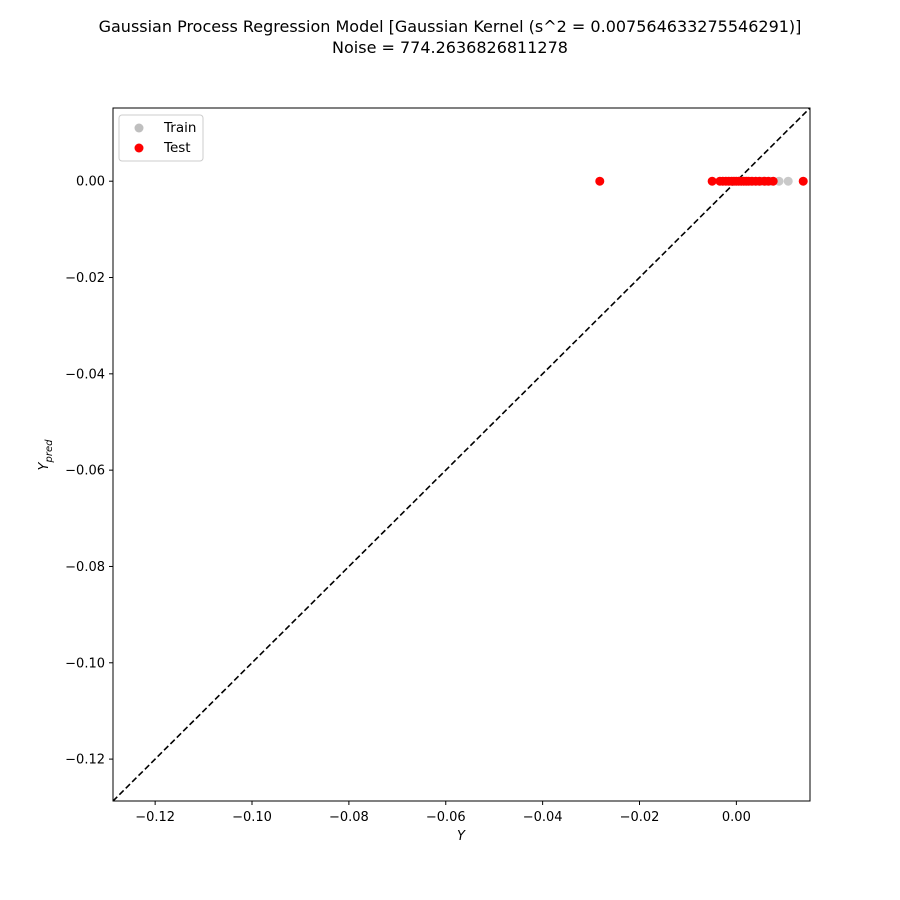 This screenshot has width=900, height=900. I want to click on x-tick-label: −0.06, so click(446, 817).